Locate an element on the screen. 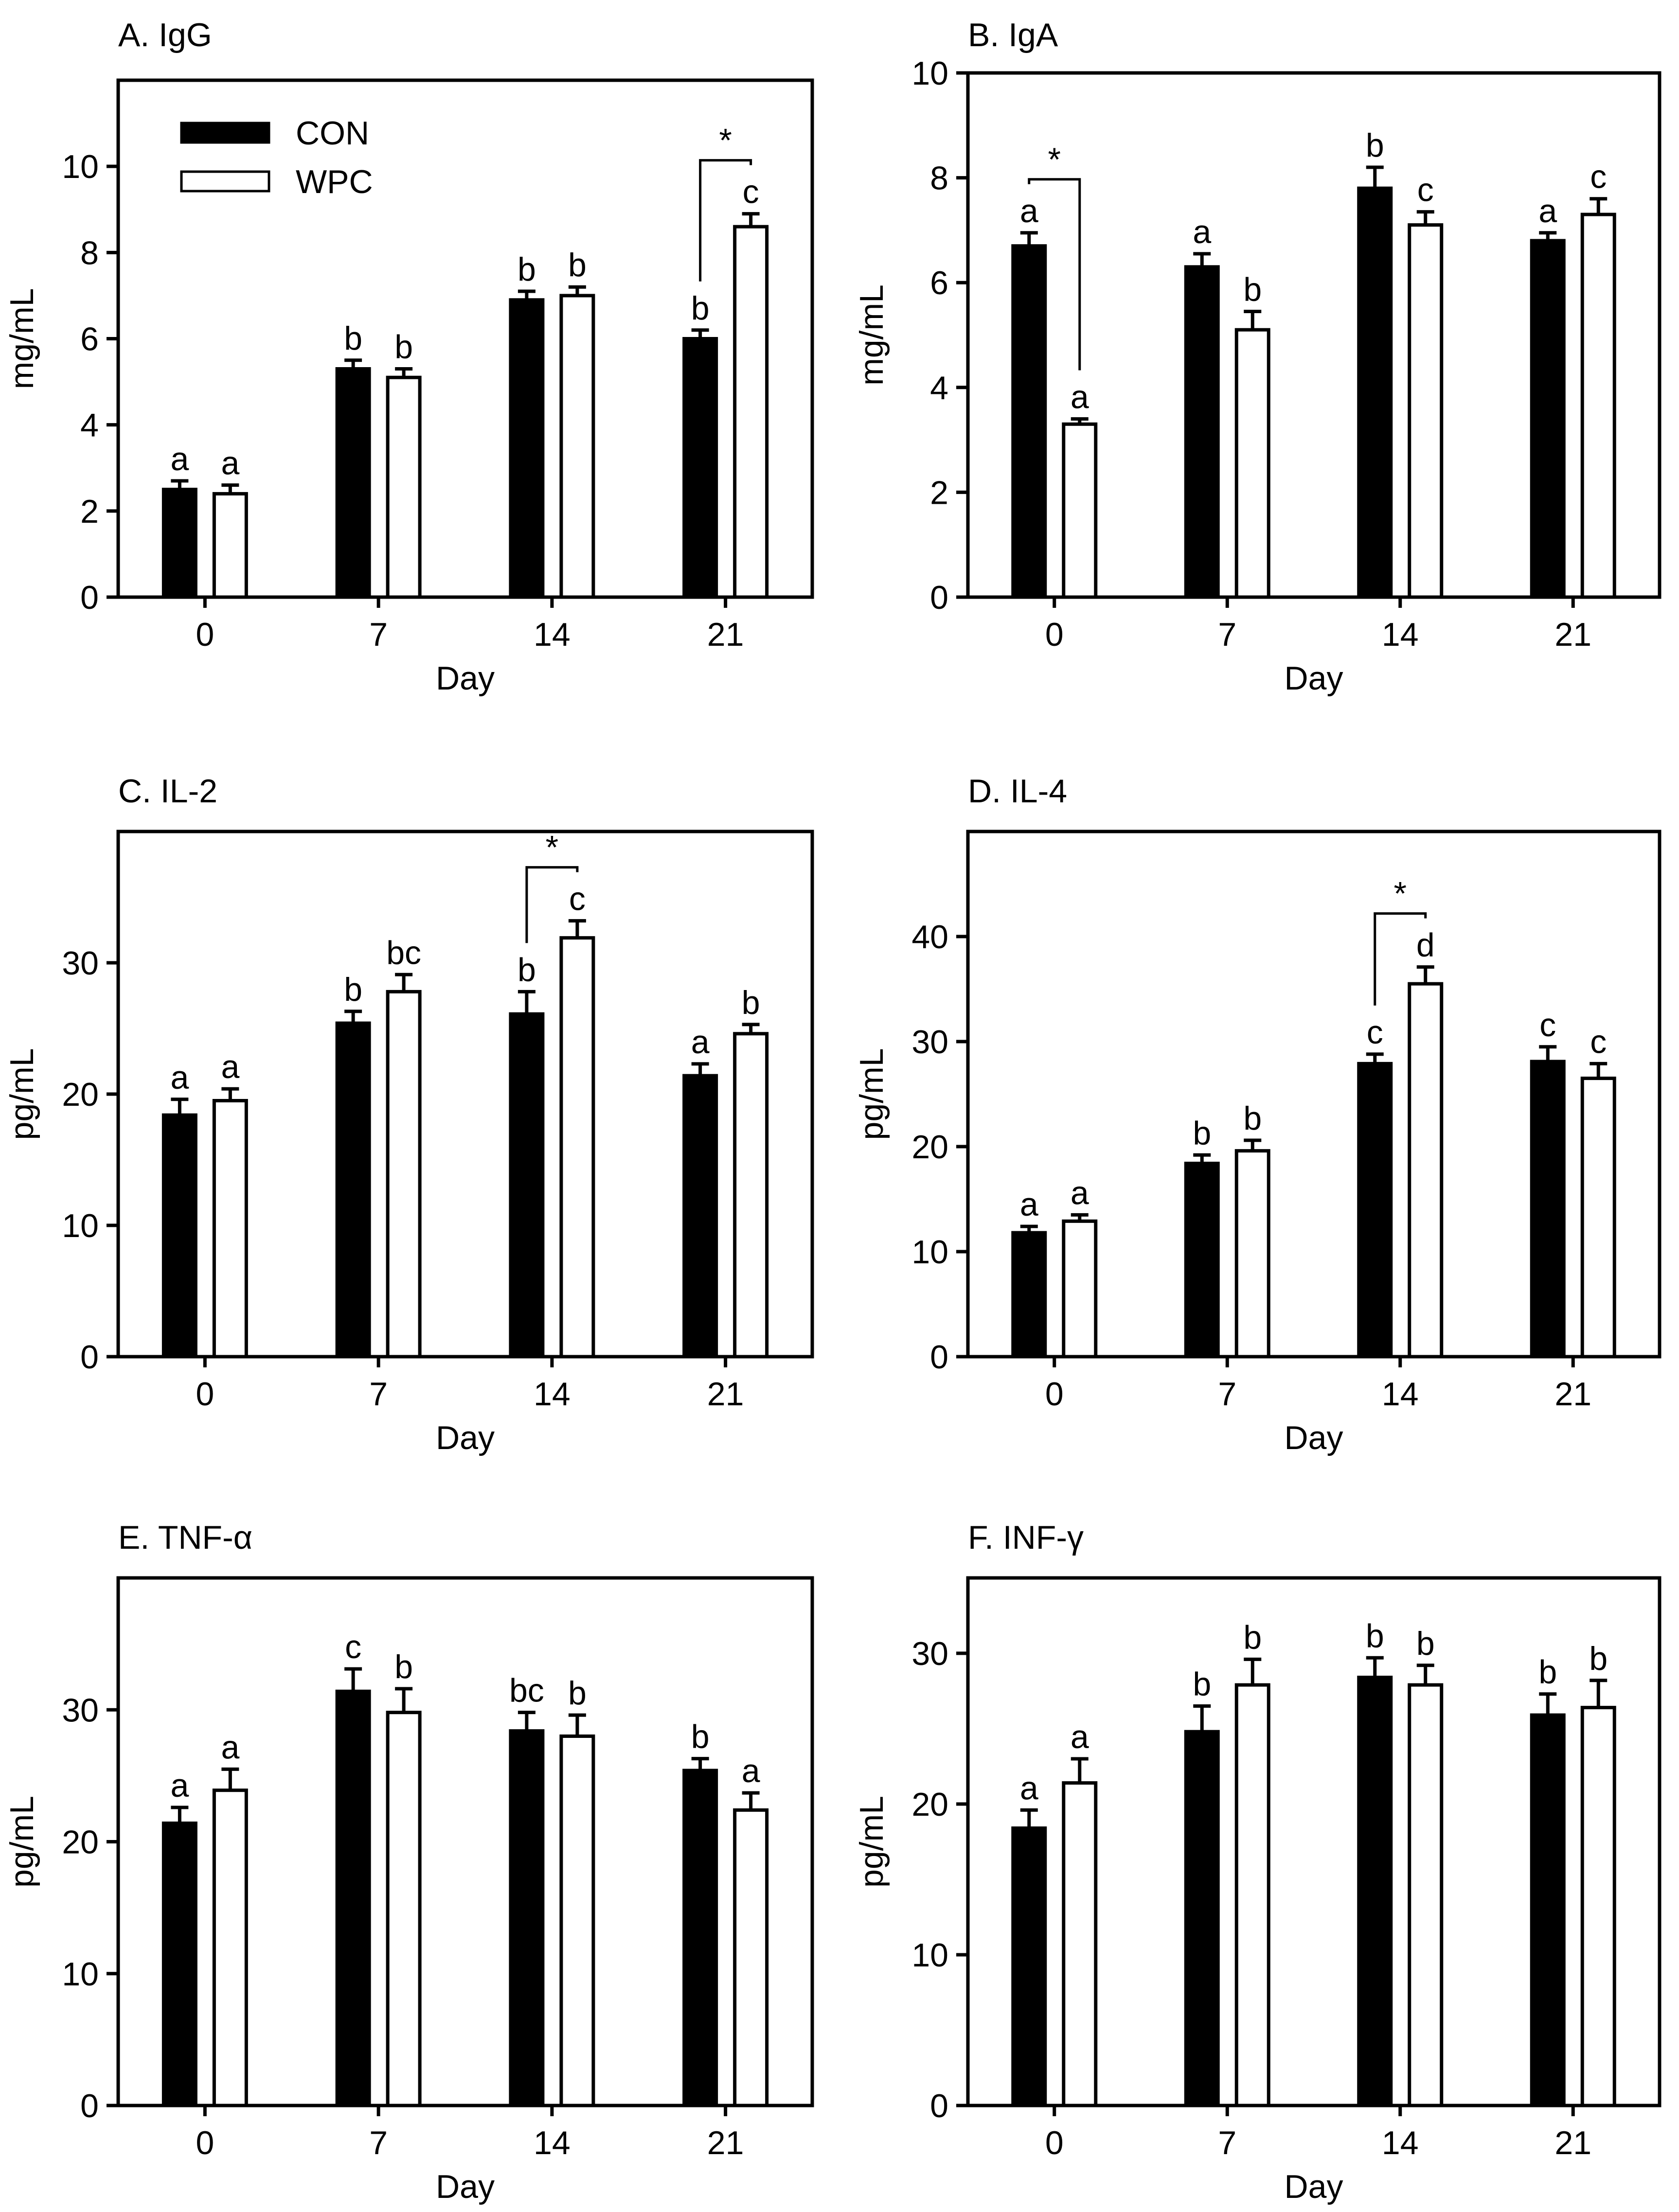 The height and width of the screenshot is (2212, 1679). y-axis-label: mg/mL is located at coordinates (871, 335).